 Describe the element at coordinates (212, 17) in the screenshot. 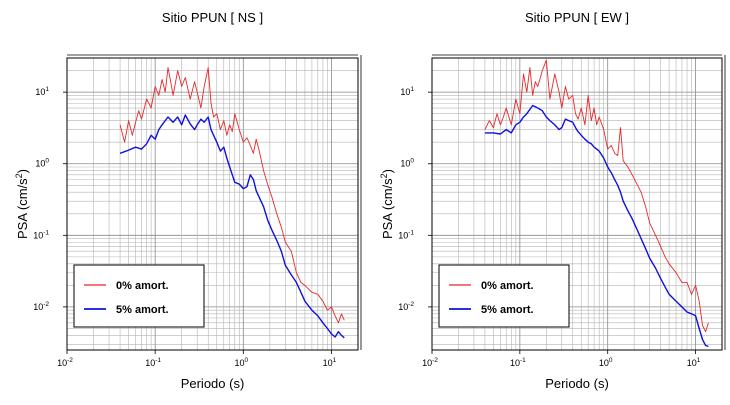

I see `chart-title: Sitio PPUN [ NS ]` at that location.